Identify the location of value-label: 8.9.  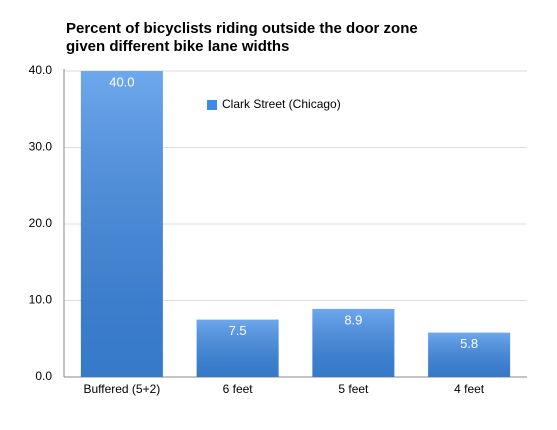
(353, 319).